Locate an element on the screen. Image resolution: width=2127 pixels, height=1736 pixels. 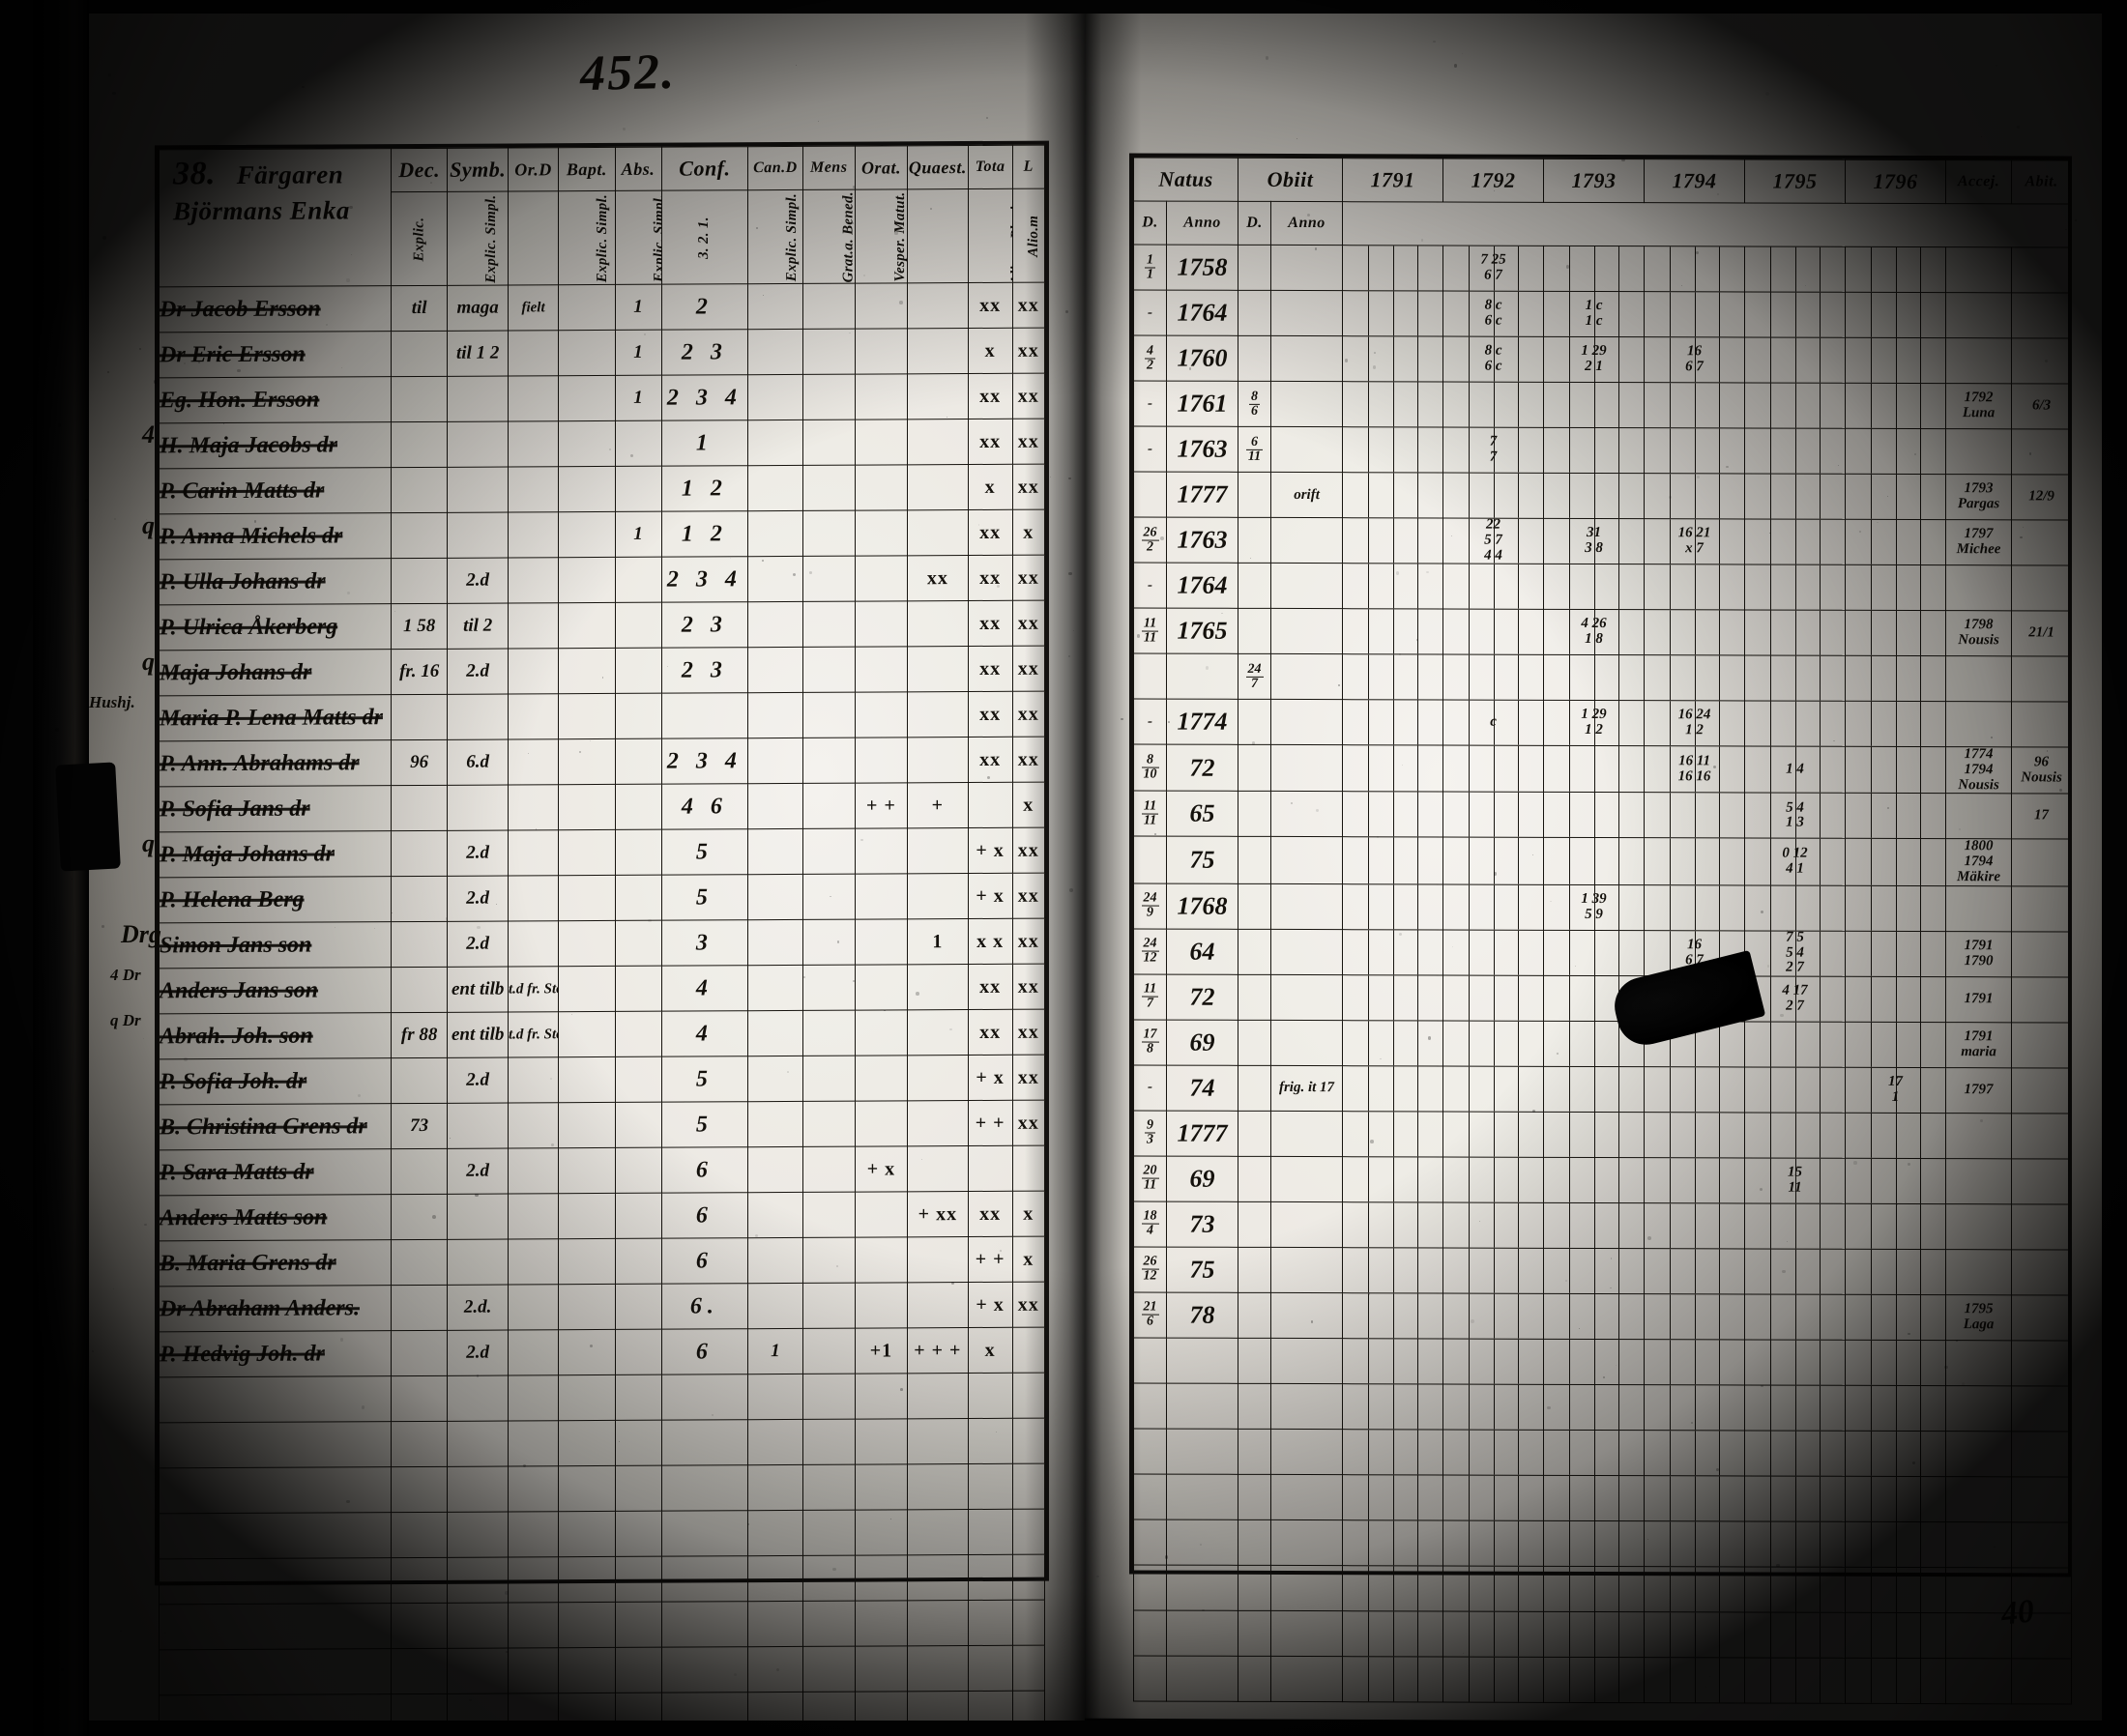
cell-natus-anno: 1764 is located at coordinates (1202, 313).